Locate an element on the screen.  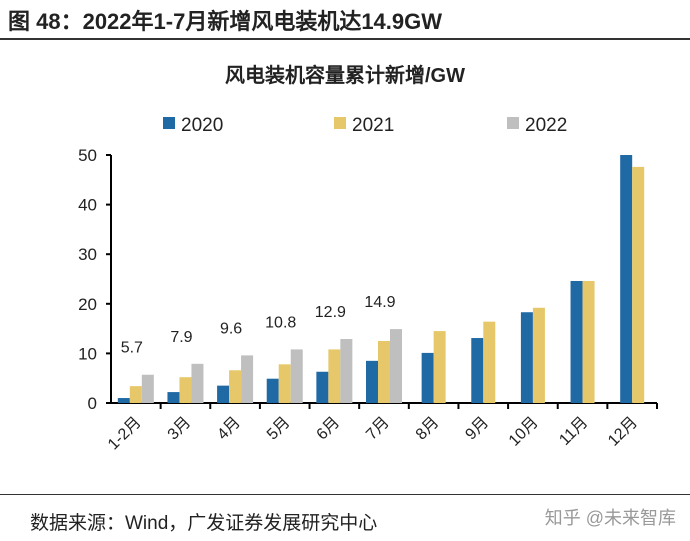
bar-2021-12月 is located at coordinates (638, 284).